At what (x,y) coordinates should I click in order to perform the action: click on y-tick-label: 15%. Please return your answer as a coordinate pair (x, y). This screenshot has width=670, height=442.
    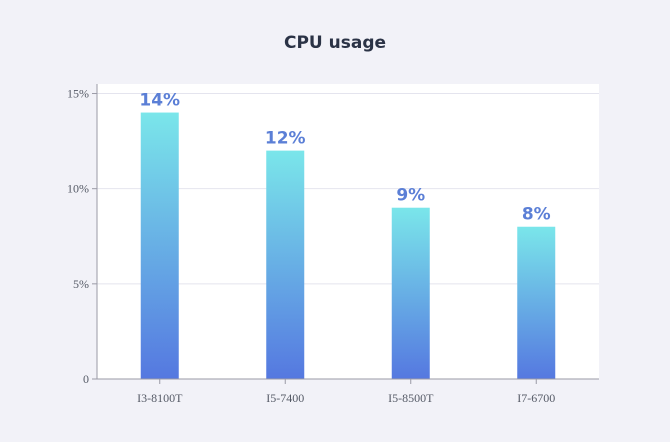
    Looking at the image, I should click on (78, 94).